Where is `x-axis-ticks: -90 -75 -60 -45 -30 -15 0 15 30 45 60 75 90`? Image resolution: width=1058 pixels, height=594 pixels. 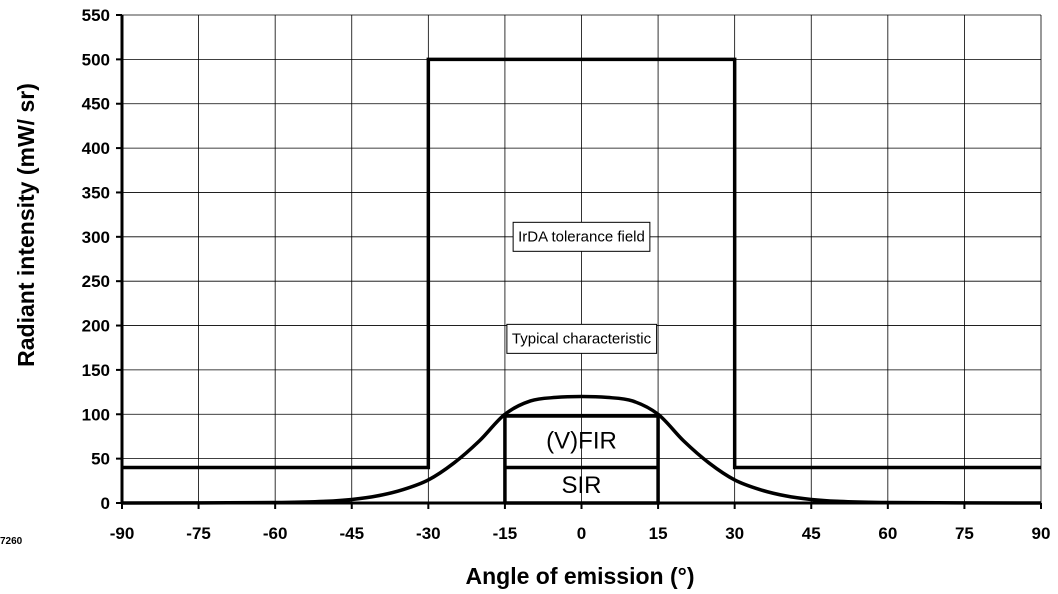 x-axis-ticks: -90 -75 -60 -45 -30 -15 0 15 30 45 60 75 90 is located at coordinates (580, 533).